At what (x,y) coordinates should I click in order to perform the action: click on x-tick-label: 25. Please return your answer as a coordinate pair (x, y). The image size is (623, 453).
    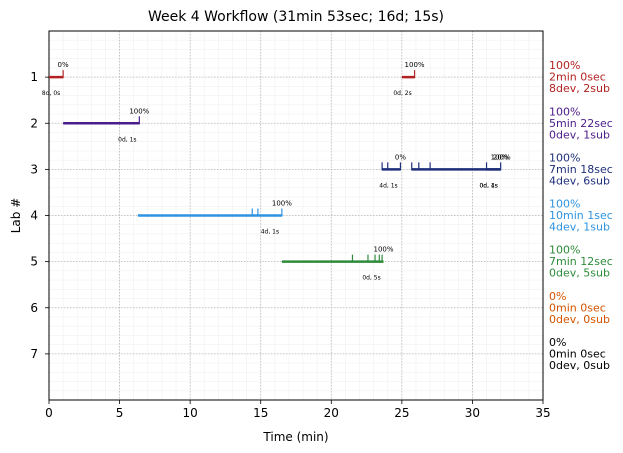
    Looking at the image, I should click on (401, 413).